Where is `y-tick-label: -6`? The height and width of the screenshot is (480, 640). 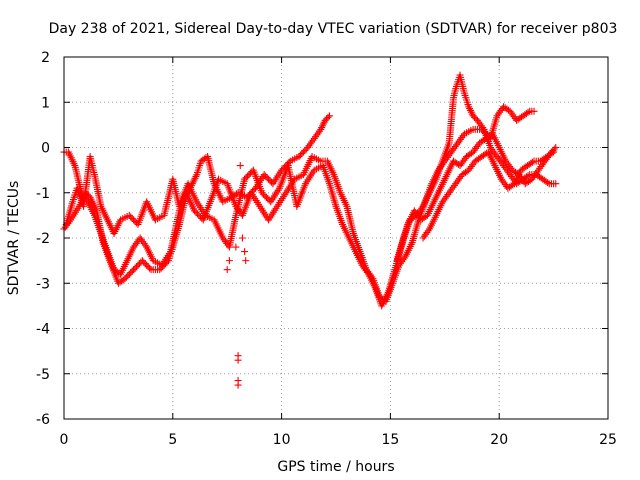
y-tick-label: -6 is located at coordinates (43, 420).